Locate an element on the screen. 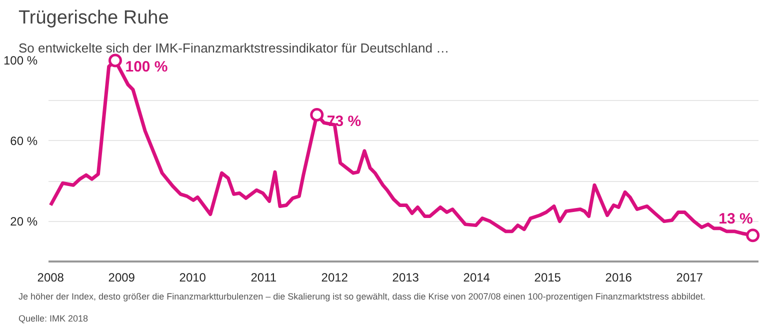 The height and width of the screenshot is (328, 768). y-tick-label: 60 % is located at coordinates (24, 141).